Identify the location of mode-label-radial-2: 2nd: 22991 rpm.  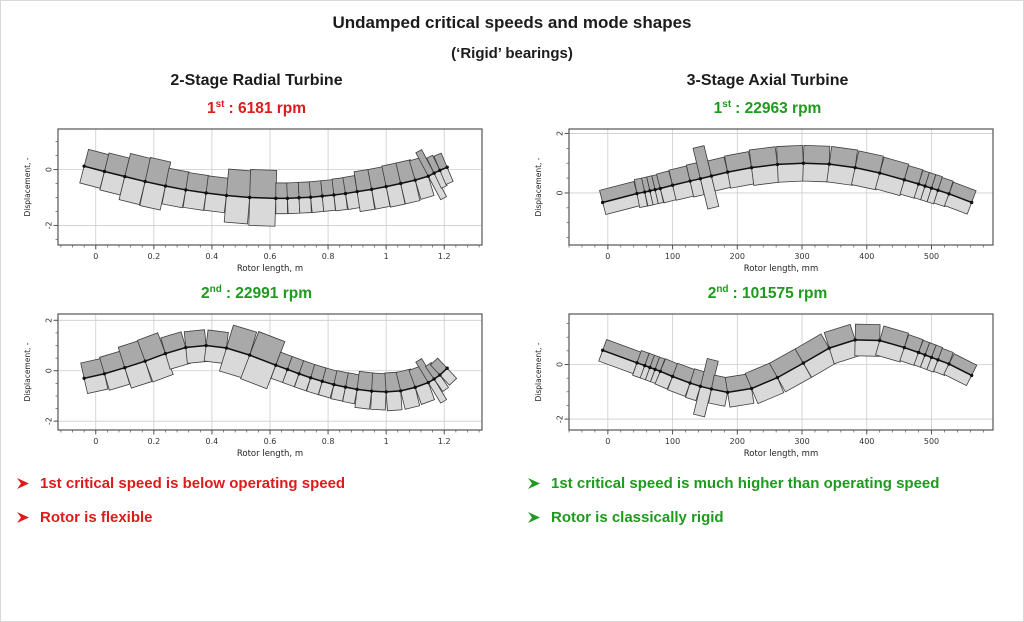
(256, 295).